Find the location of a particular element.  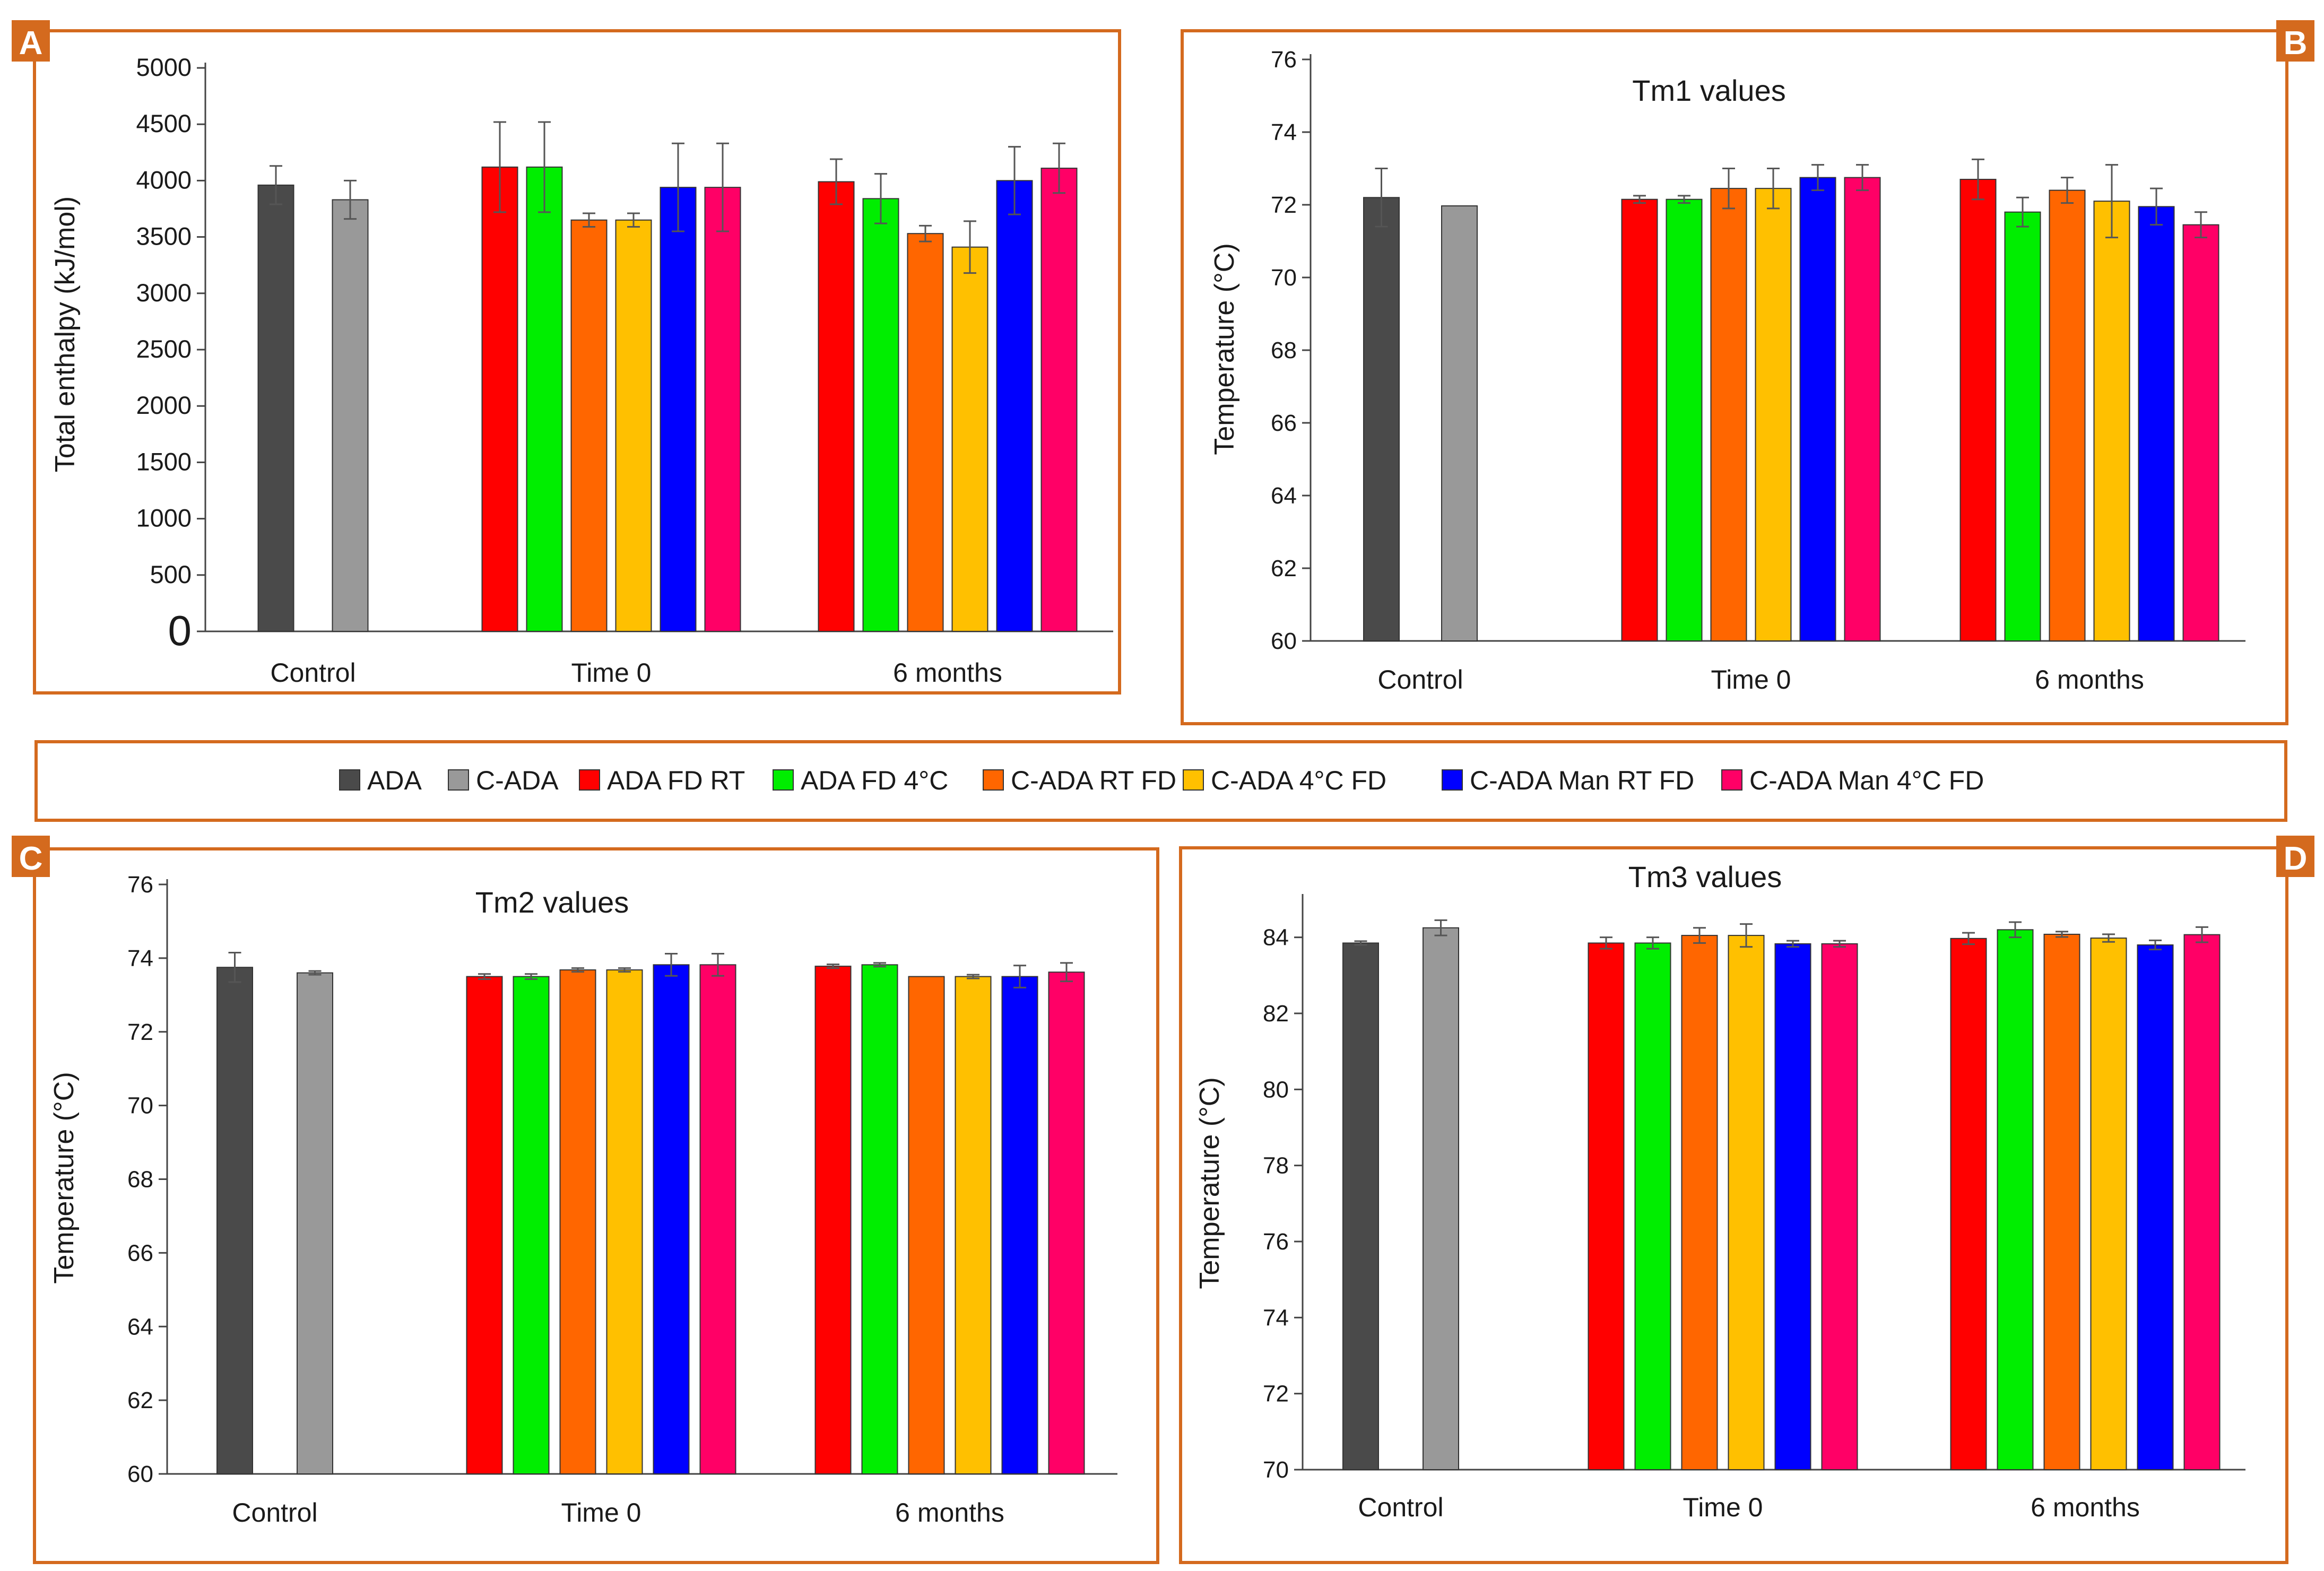

y-tick-label: 1000 is located at coordinates (164, 518).